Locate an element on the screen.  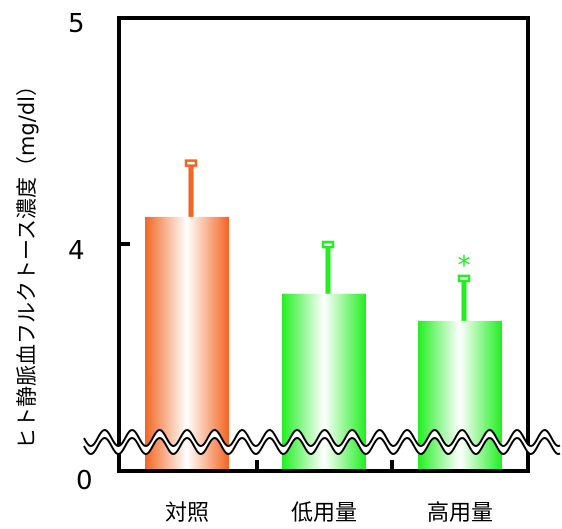
axis-break-fill is located at coordinates (322, 442).